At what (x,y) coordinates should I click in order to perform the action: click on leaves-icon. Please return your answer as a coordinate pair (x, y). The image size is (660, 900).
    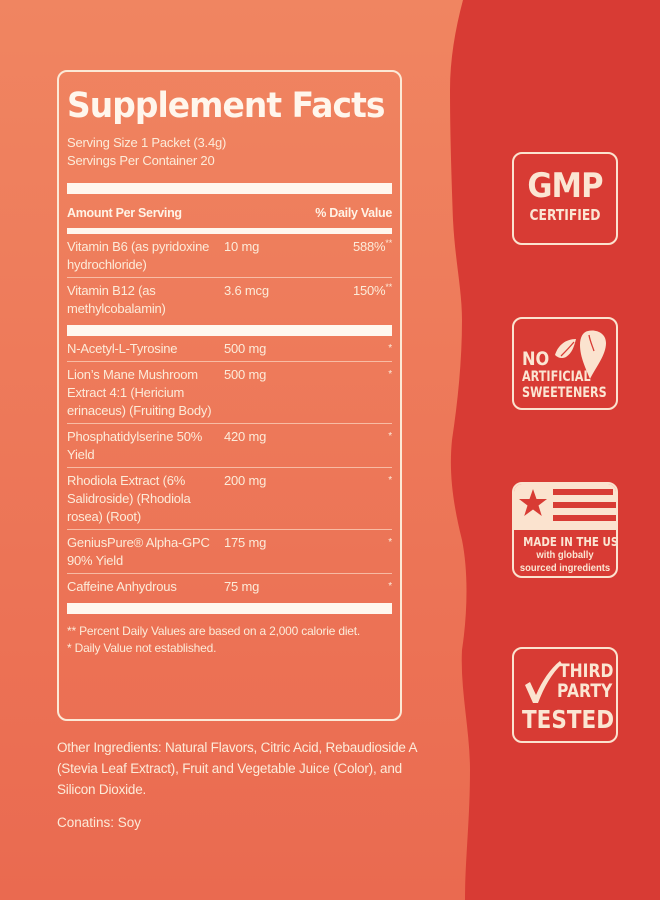
    Looking at the image, I should click on (580, 354).